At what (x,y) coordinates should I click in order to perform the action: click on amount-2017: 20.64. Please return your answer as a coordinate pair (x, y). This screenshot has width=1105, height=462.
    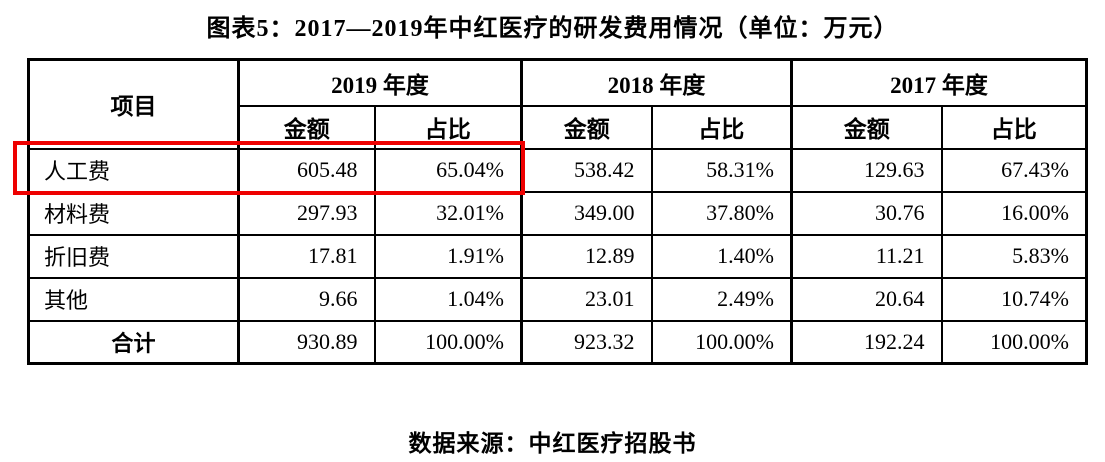
    Looking at the image, I should click on (866, 299).